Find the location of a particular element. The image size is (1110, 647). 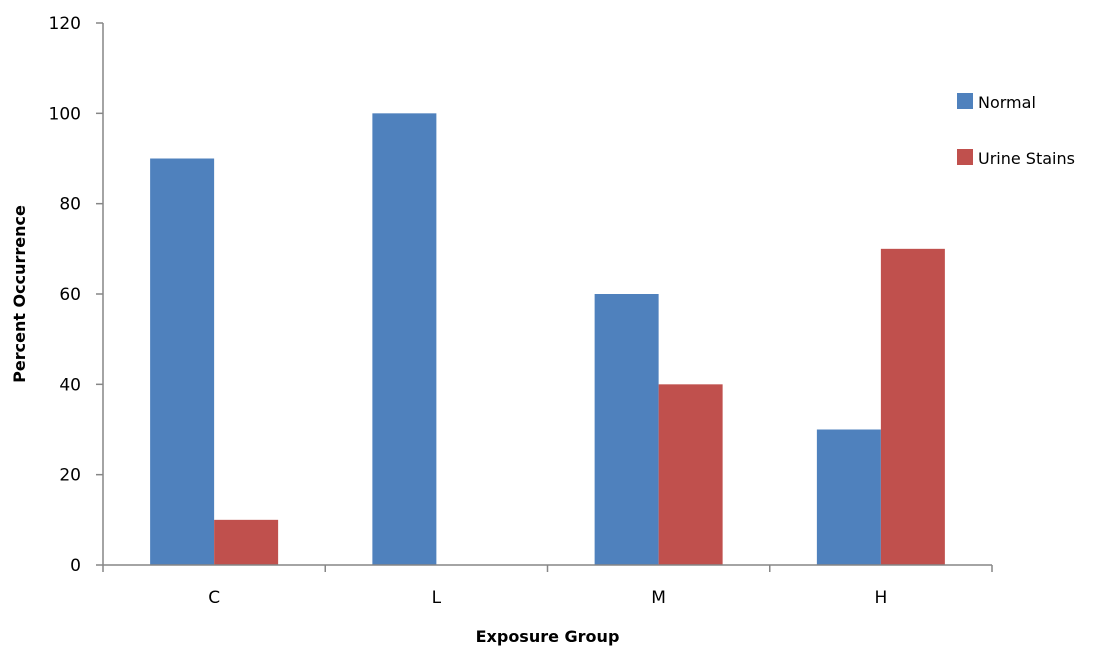

x-tick-label: C is located at coordinates (214, 598).